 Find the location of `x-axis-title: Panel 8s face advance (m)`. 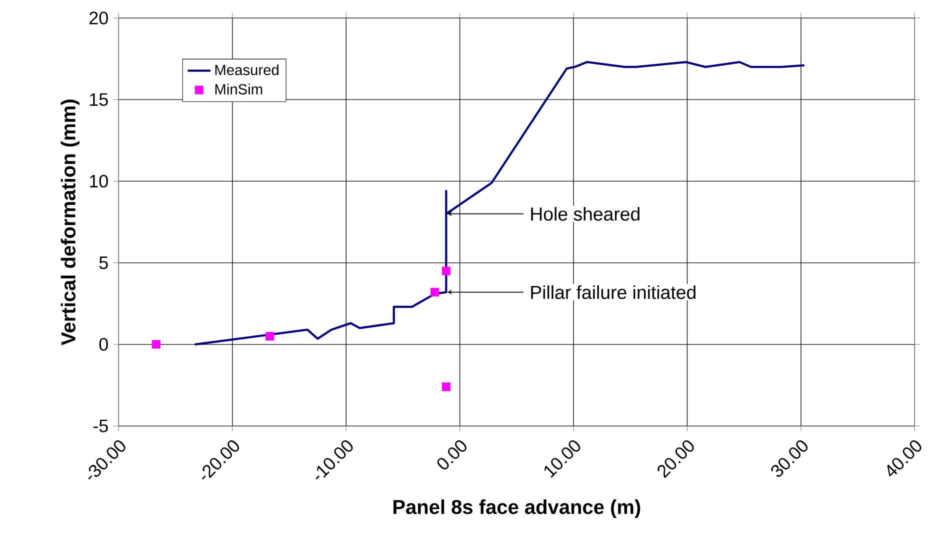

x-axis-title: Panel 8s face advance (m) is located at coordinates (517, 508).